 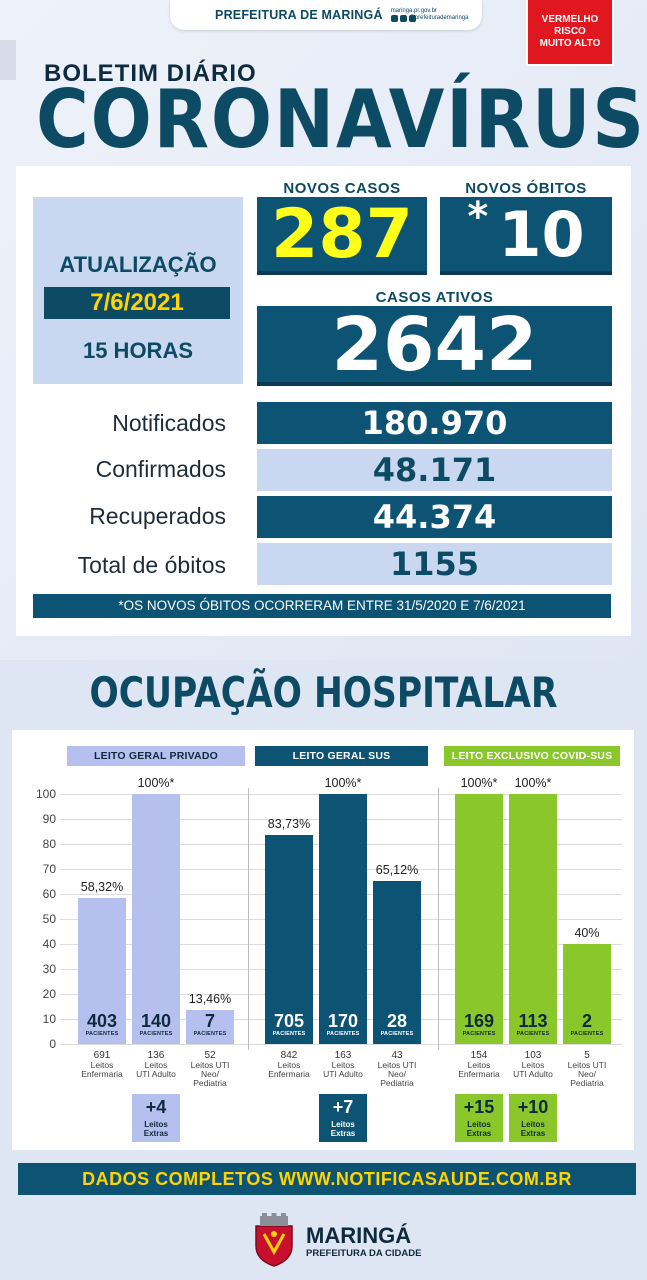 What do you see at coordinates (478, 217) in the screenshot?
I see `new-deaths-asterisk: *` at bounding box center [478, 217].